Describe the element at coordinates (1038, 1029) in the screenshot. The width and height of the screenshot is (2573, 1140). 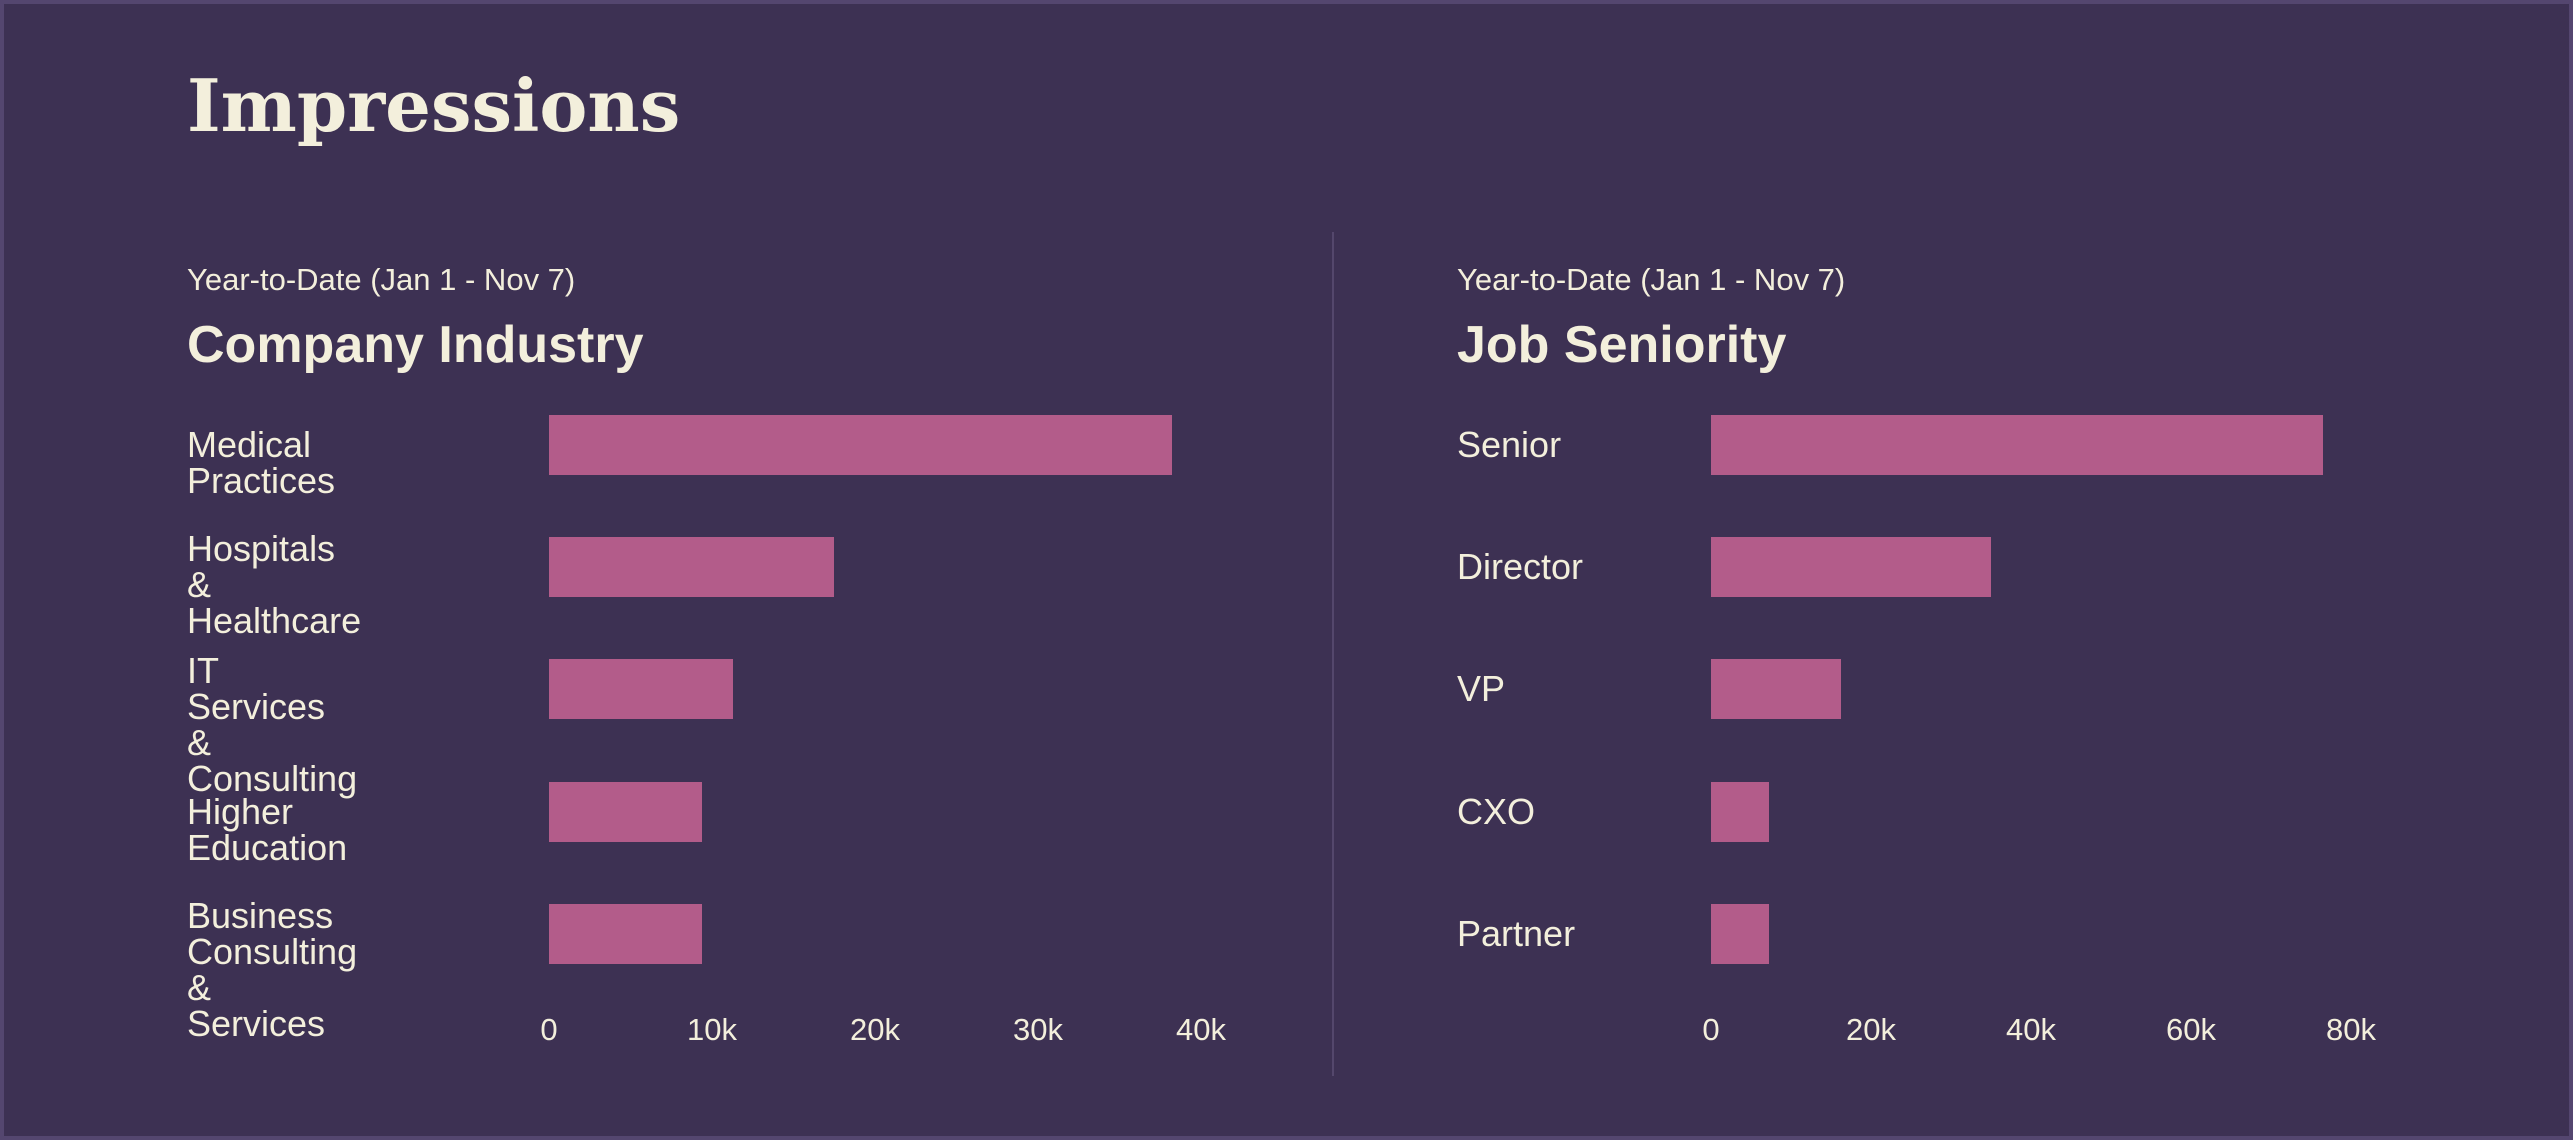
I see `x-tick-label: 30k` at that location.